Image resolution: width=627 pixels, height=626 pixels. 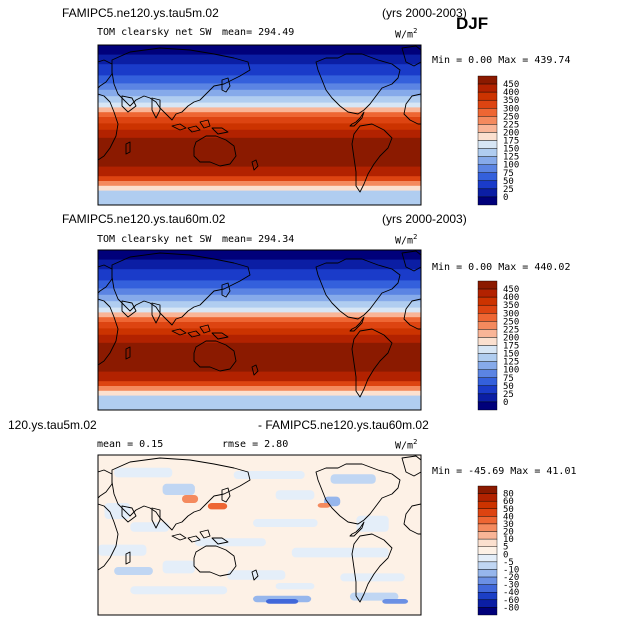 What do you see at coordinates (511, 85) in the screenshot?
I see `colorbar-tick-label: 450` at bounding box center [511, 85].